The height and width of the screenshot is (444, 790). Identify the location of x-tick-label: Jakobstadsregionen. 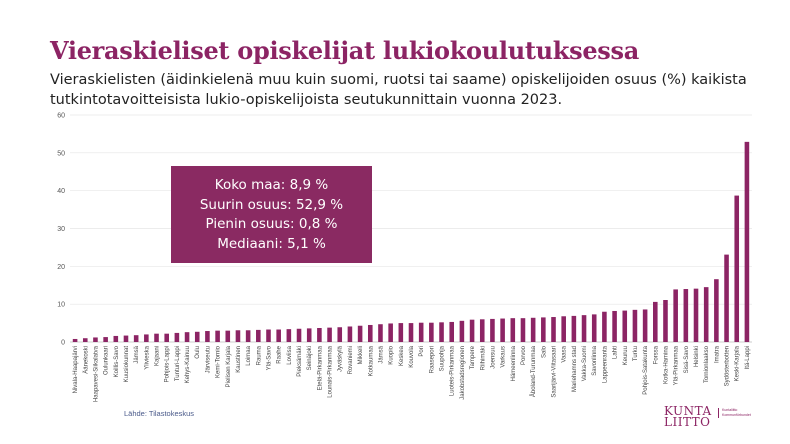
(463, 373).